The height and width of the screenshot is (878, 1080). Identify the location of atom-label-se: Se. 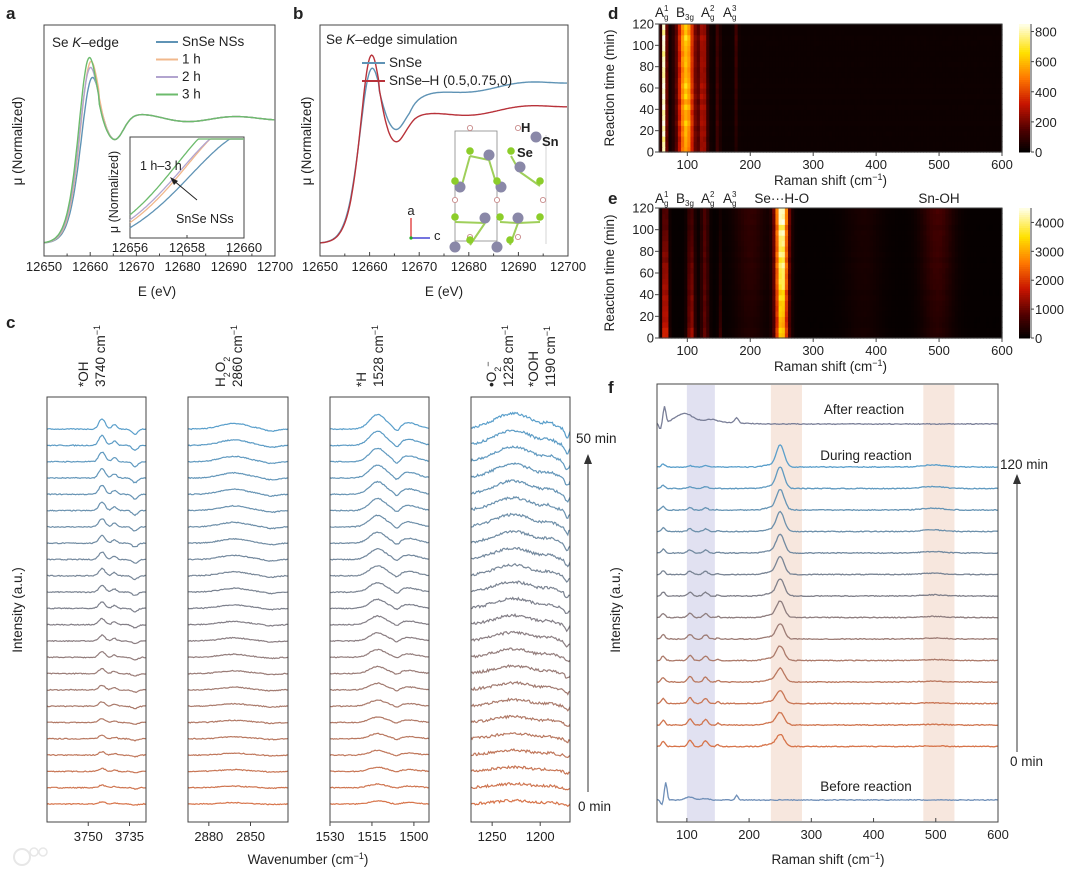
(525, 152).